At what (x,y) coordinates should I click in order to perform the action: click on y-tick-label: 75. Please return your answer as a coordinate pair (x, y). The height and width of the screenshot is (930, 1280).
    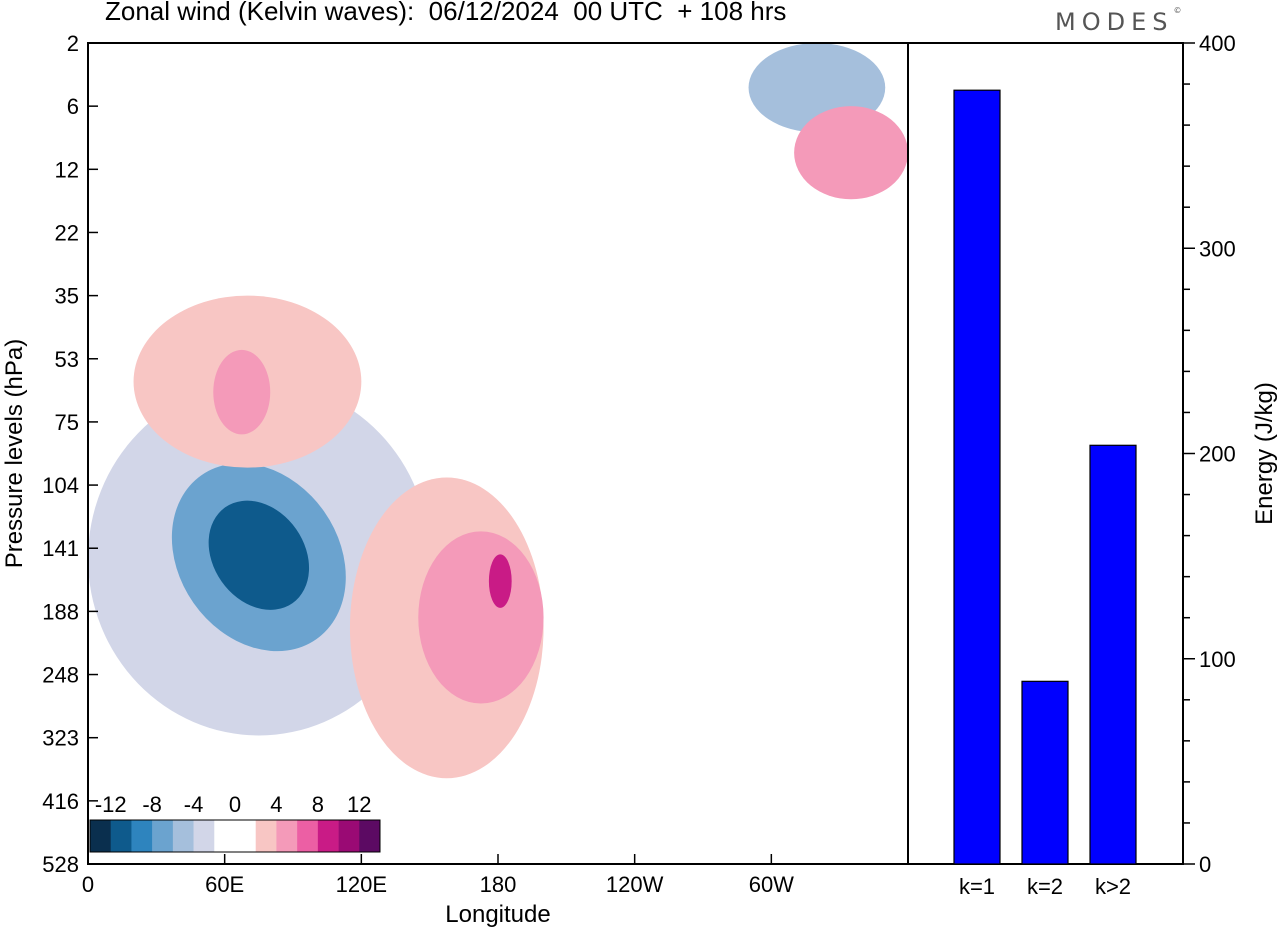
    Looking at the image, I should click on (67, 422).